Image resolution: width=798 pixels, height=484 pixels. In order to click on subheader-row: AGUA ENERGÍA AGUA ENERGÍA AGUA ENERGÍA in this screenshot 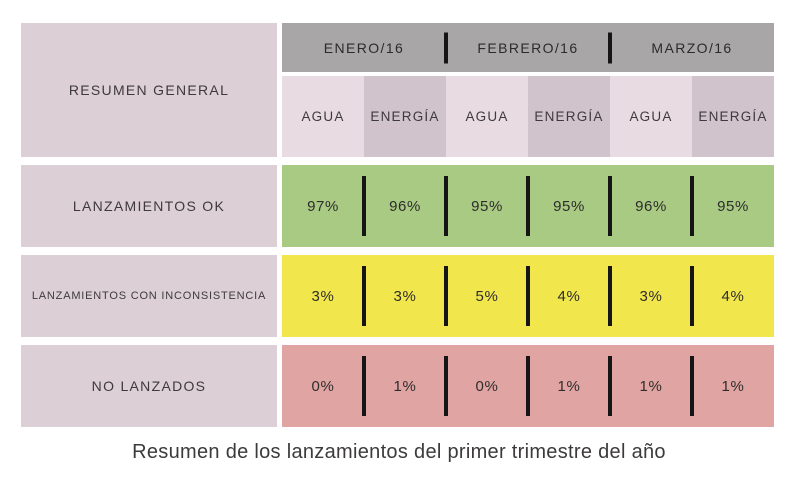, I will do `click(528, 116)`.